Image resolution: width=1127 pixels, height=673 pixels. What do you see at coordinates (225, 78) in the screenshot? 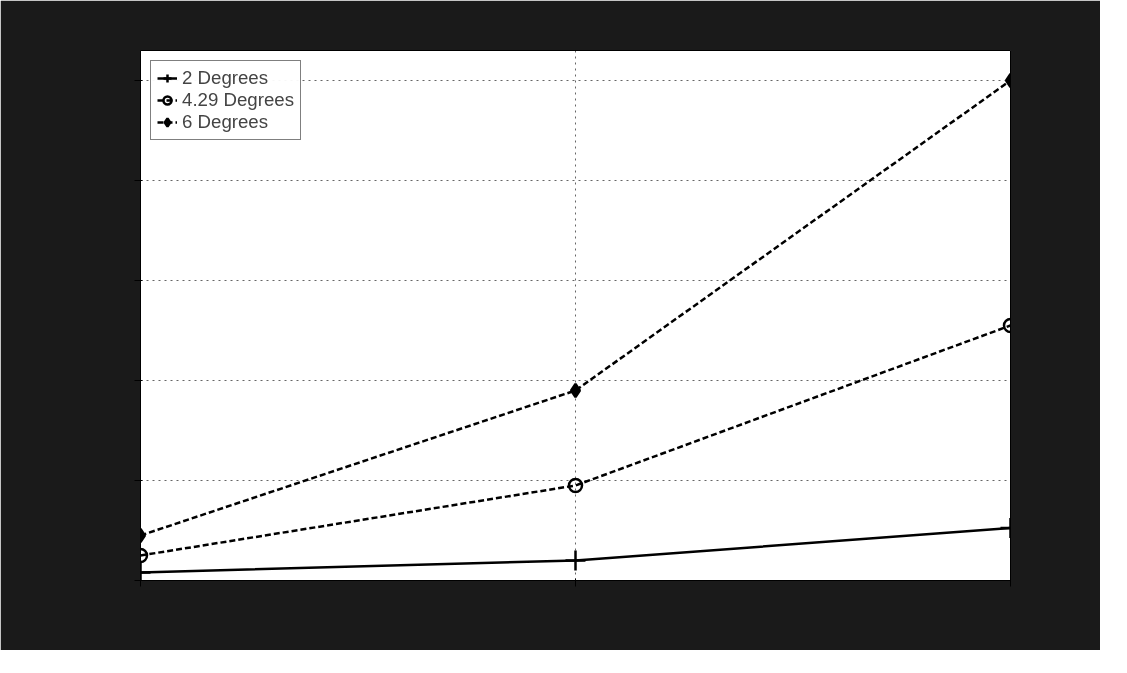
I see `legend-label: 2 Degrees` at bounding box center [225, 78].